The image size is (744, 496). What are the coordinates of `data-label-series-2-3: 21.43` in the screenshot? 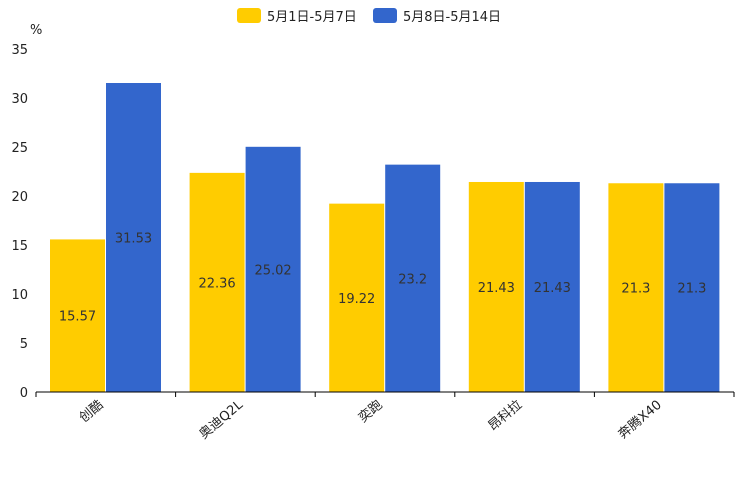 It's located at (552, 288).